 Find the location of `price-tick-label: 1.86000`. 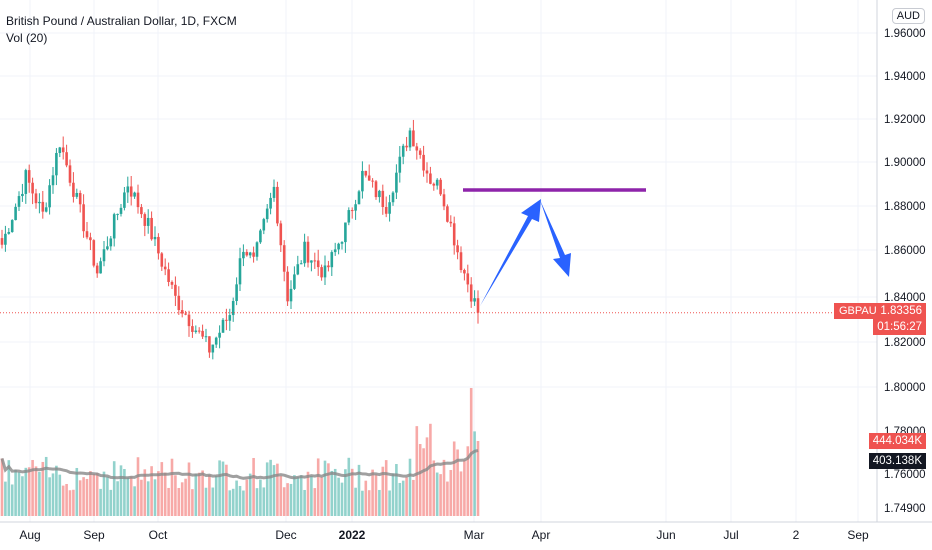

price-tick-label: 1.86000 is located at coordinates (905, 251).